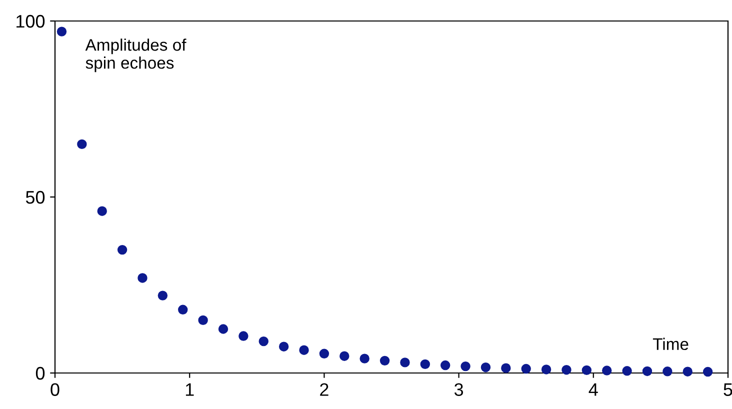 The width and height of the screenshot is (732, 409). What do you see at coordinates (670, 344) in the screenshot?
I see `x-axis-title: Time` at bounding box center [670, 344].